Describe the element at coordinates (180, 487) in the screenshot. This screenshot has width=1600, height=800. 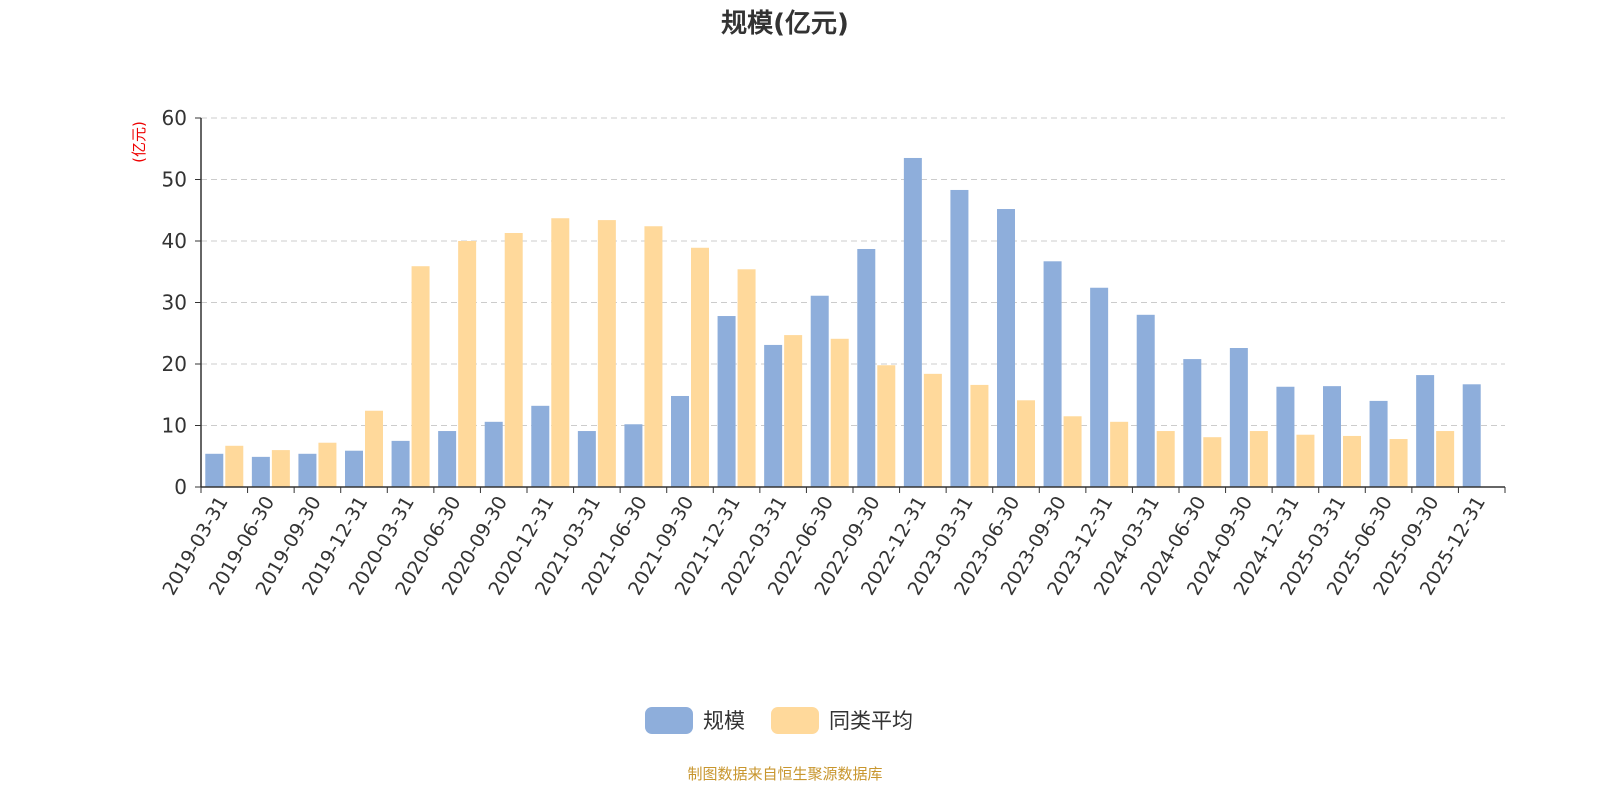
I see `y-tick-label: 0` at that location.